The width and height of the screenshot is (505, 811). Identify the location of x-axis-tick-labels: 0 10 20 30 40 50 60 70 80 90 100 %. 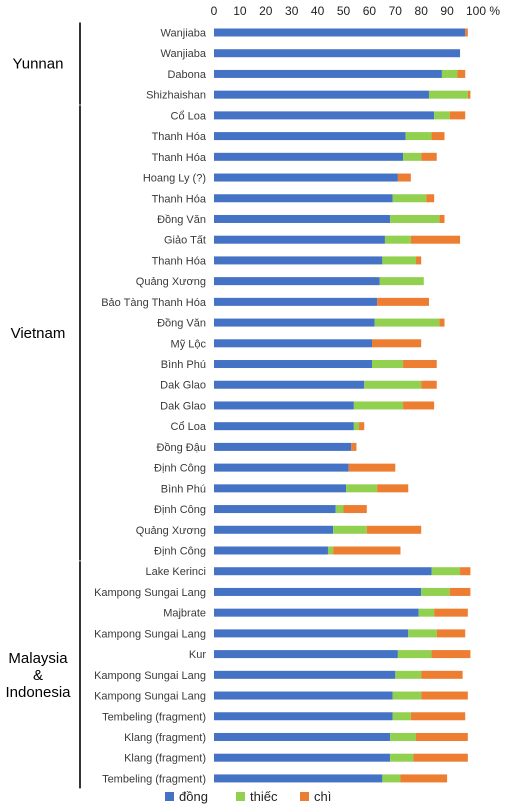
(356, 11).